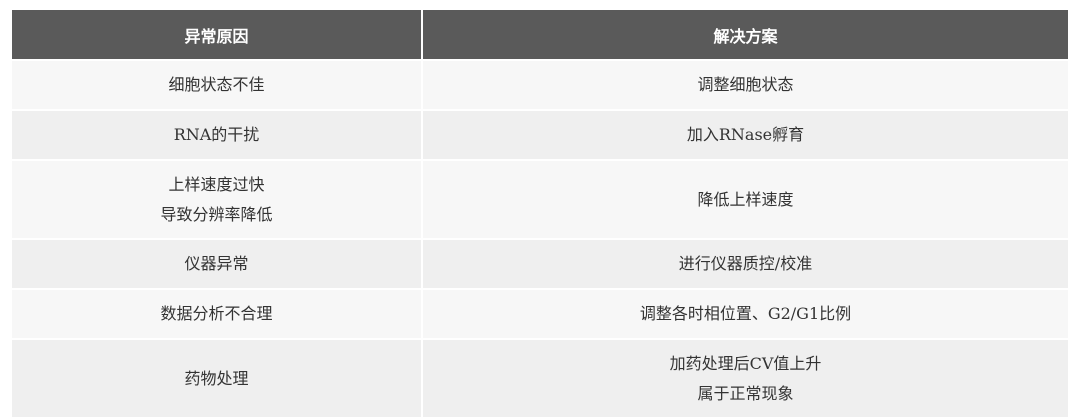 This screenshot has width=1080, height=417. I want to click on solution-text-line: 调整各时相位置、G2/G1比例, so click(745, 313).